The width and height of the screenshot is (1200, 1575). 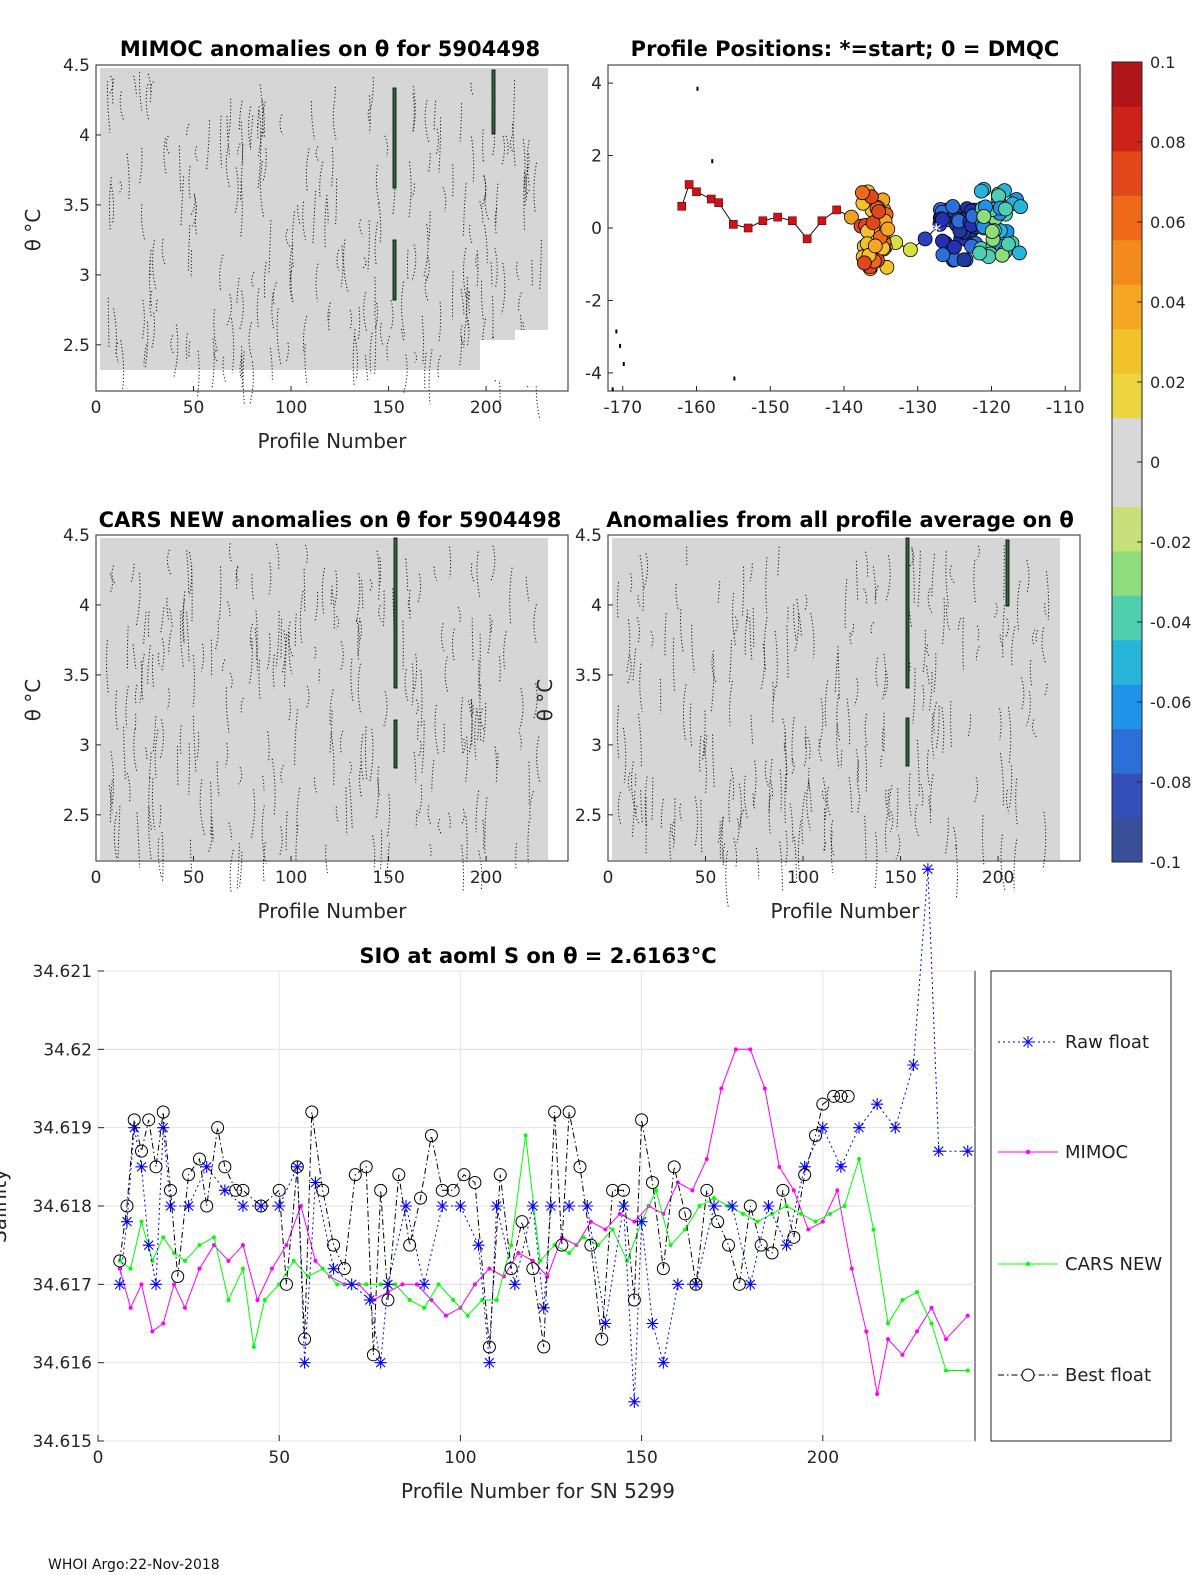 What do you see at coordinates (840, 520) in the screenshot?
I see `average-title: Anomalies from all profile average on θ` at bounding box center [840, 520].